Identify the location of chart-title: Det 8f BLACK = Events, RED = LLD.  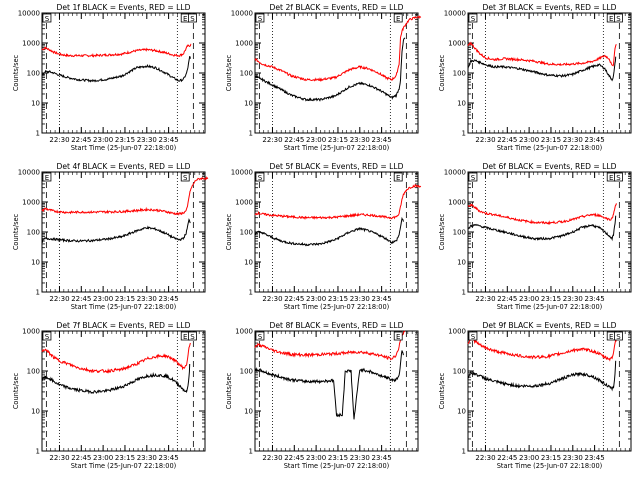
(337, 325).